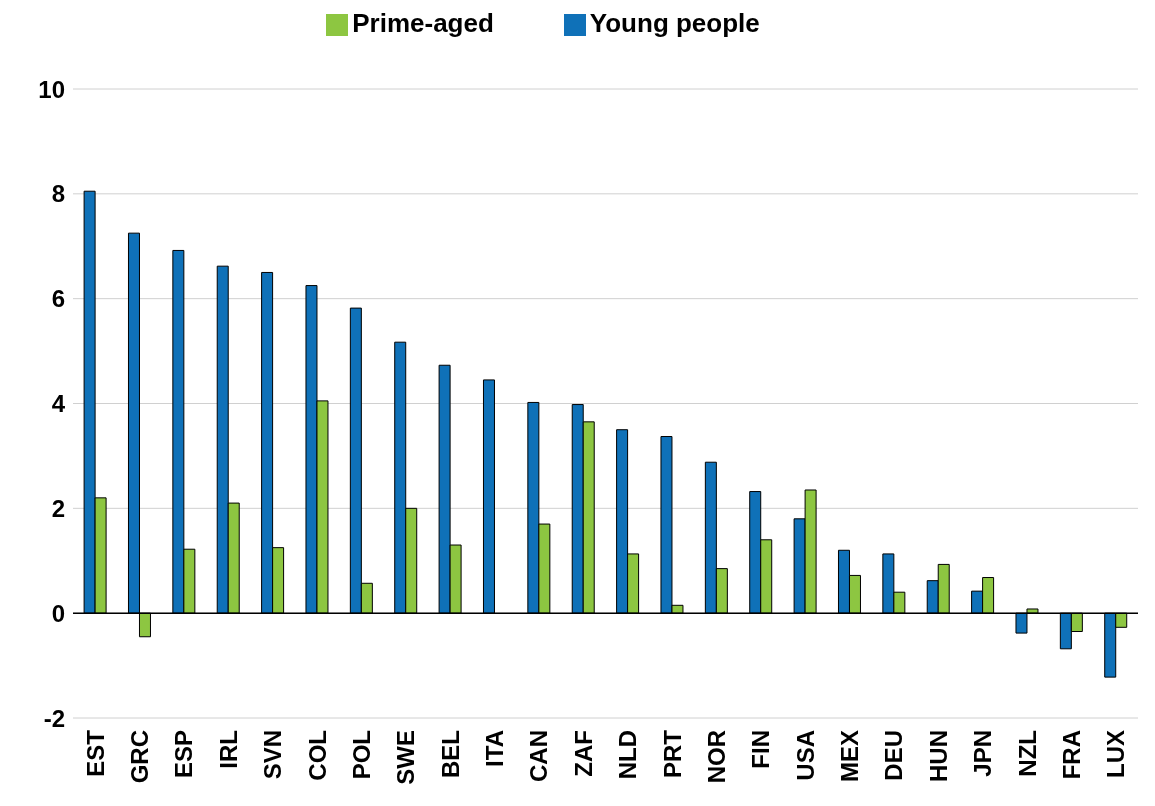  Describe the element at coordinates (805, 755) in the screenshot. I see `x-tick-label: USA` at that location.